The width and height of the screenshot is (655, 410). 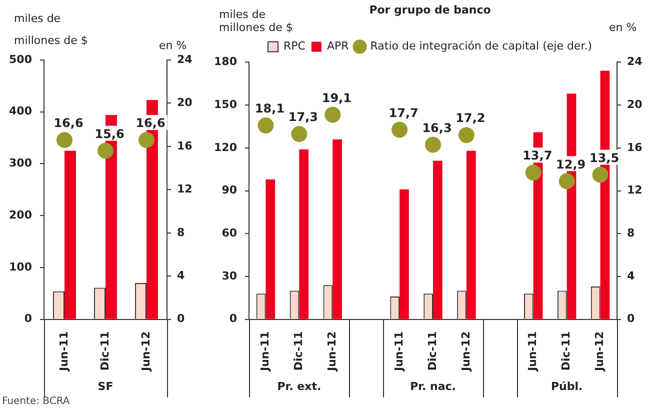 I want to click on data-label: 19,1, so click(x=337, y=97).